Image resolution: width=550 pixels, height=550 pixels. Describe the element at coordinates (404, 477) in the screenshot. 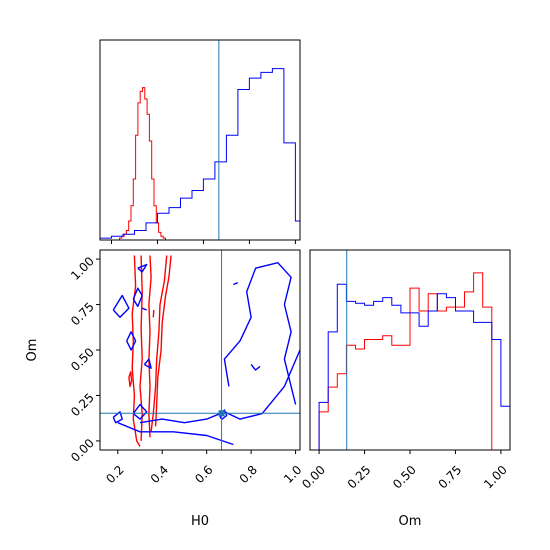

I see `hist-Om-xtick-label-2: 0.50` at that location.